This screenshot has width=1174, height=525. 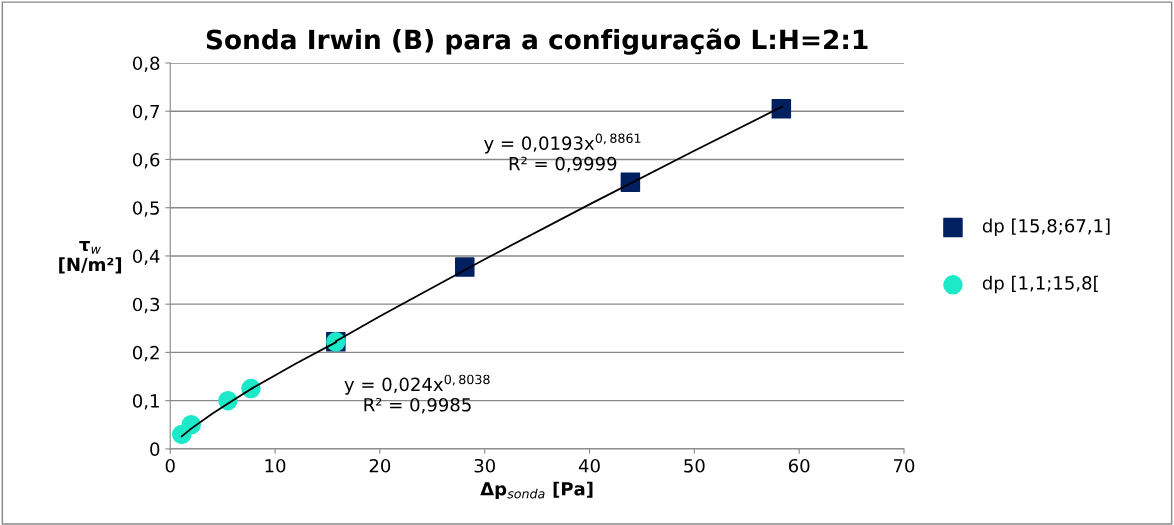 I want to click on x-axis-title: Δp$_{sonda}$ [Pa], so click(x=536, y=490).